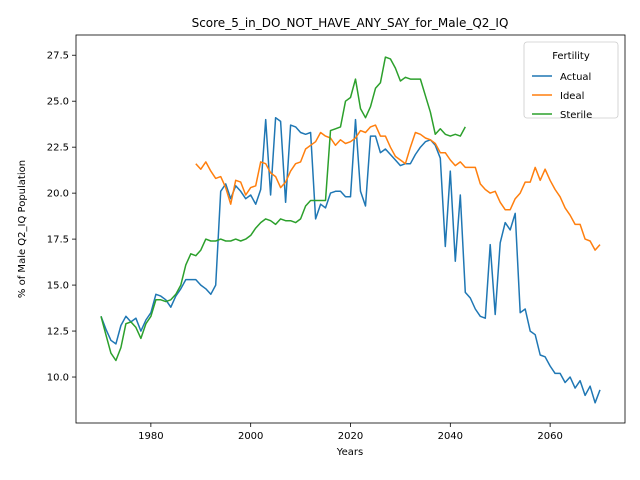 The height and width of the screenshot is (480, 640). What do you see at coordinates (349, 452) in the screenshot?
I see `x-axis-label: Years` at bounding box center [349, 452].